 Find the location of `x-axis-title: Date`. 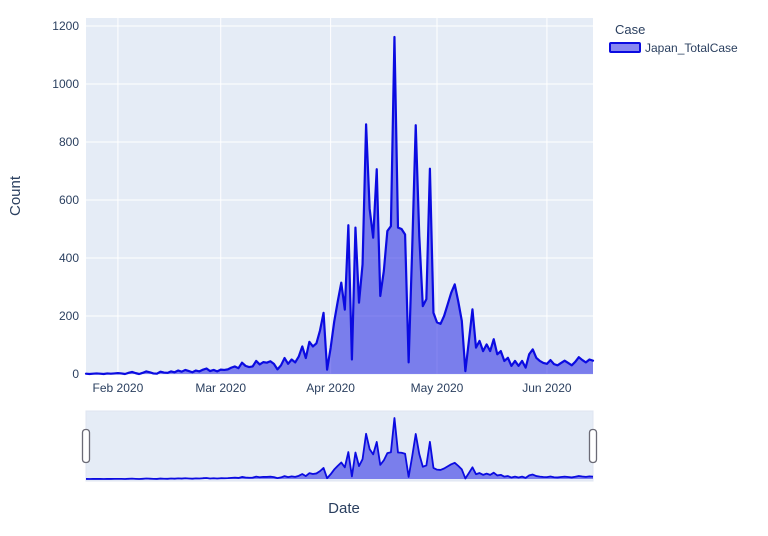

x-axis-title: Date is located at coordinates (344, 508).